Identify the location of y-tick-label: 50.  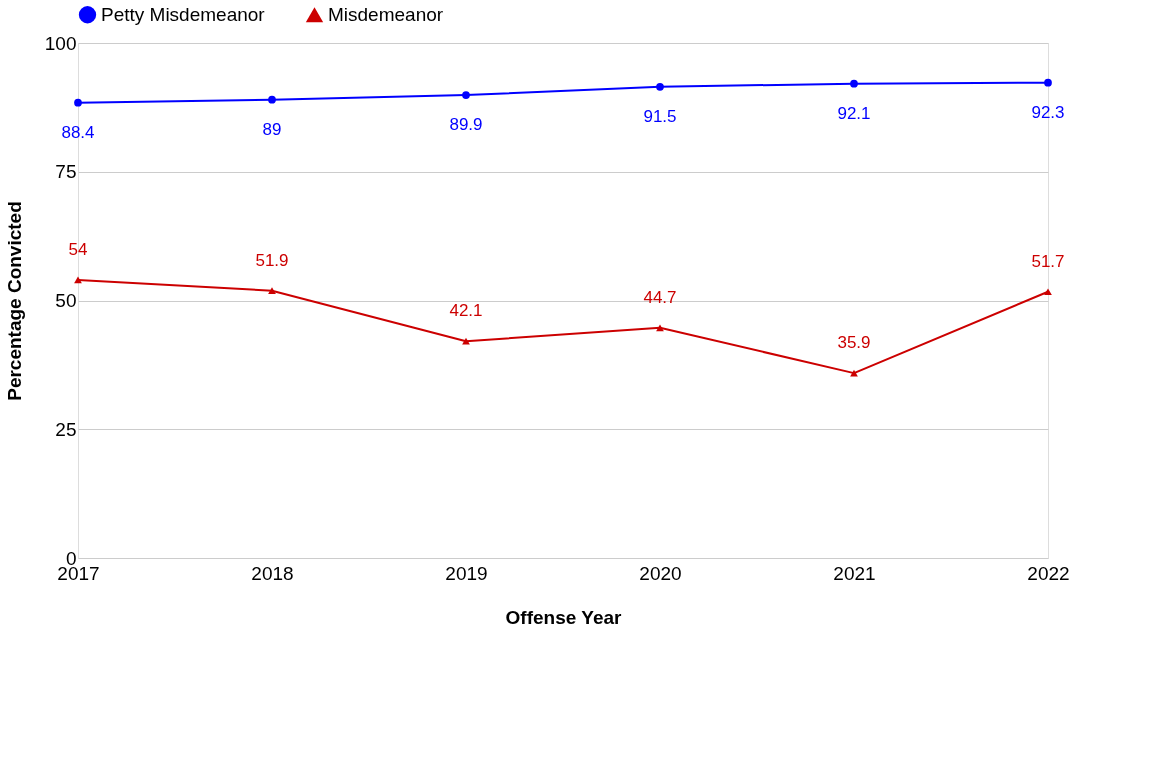
(66, 300).